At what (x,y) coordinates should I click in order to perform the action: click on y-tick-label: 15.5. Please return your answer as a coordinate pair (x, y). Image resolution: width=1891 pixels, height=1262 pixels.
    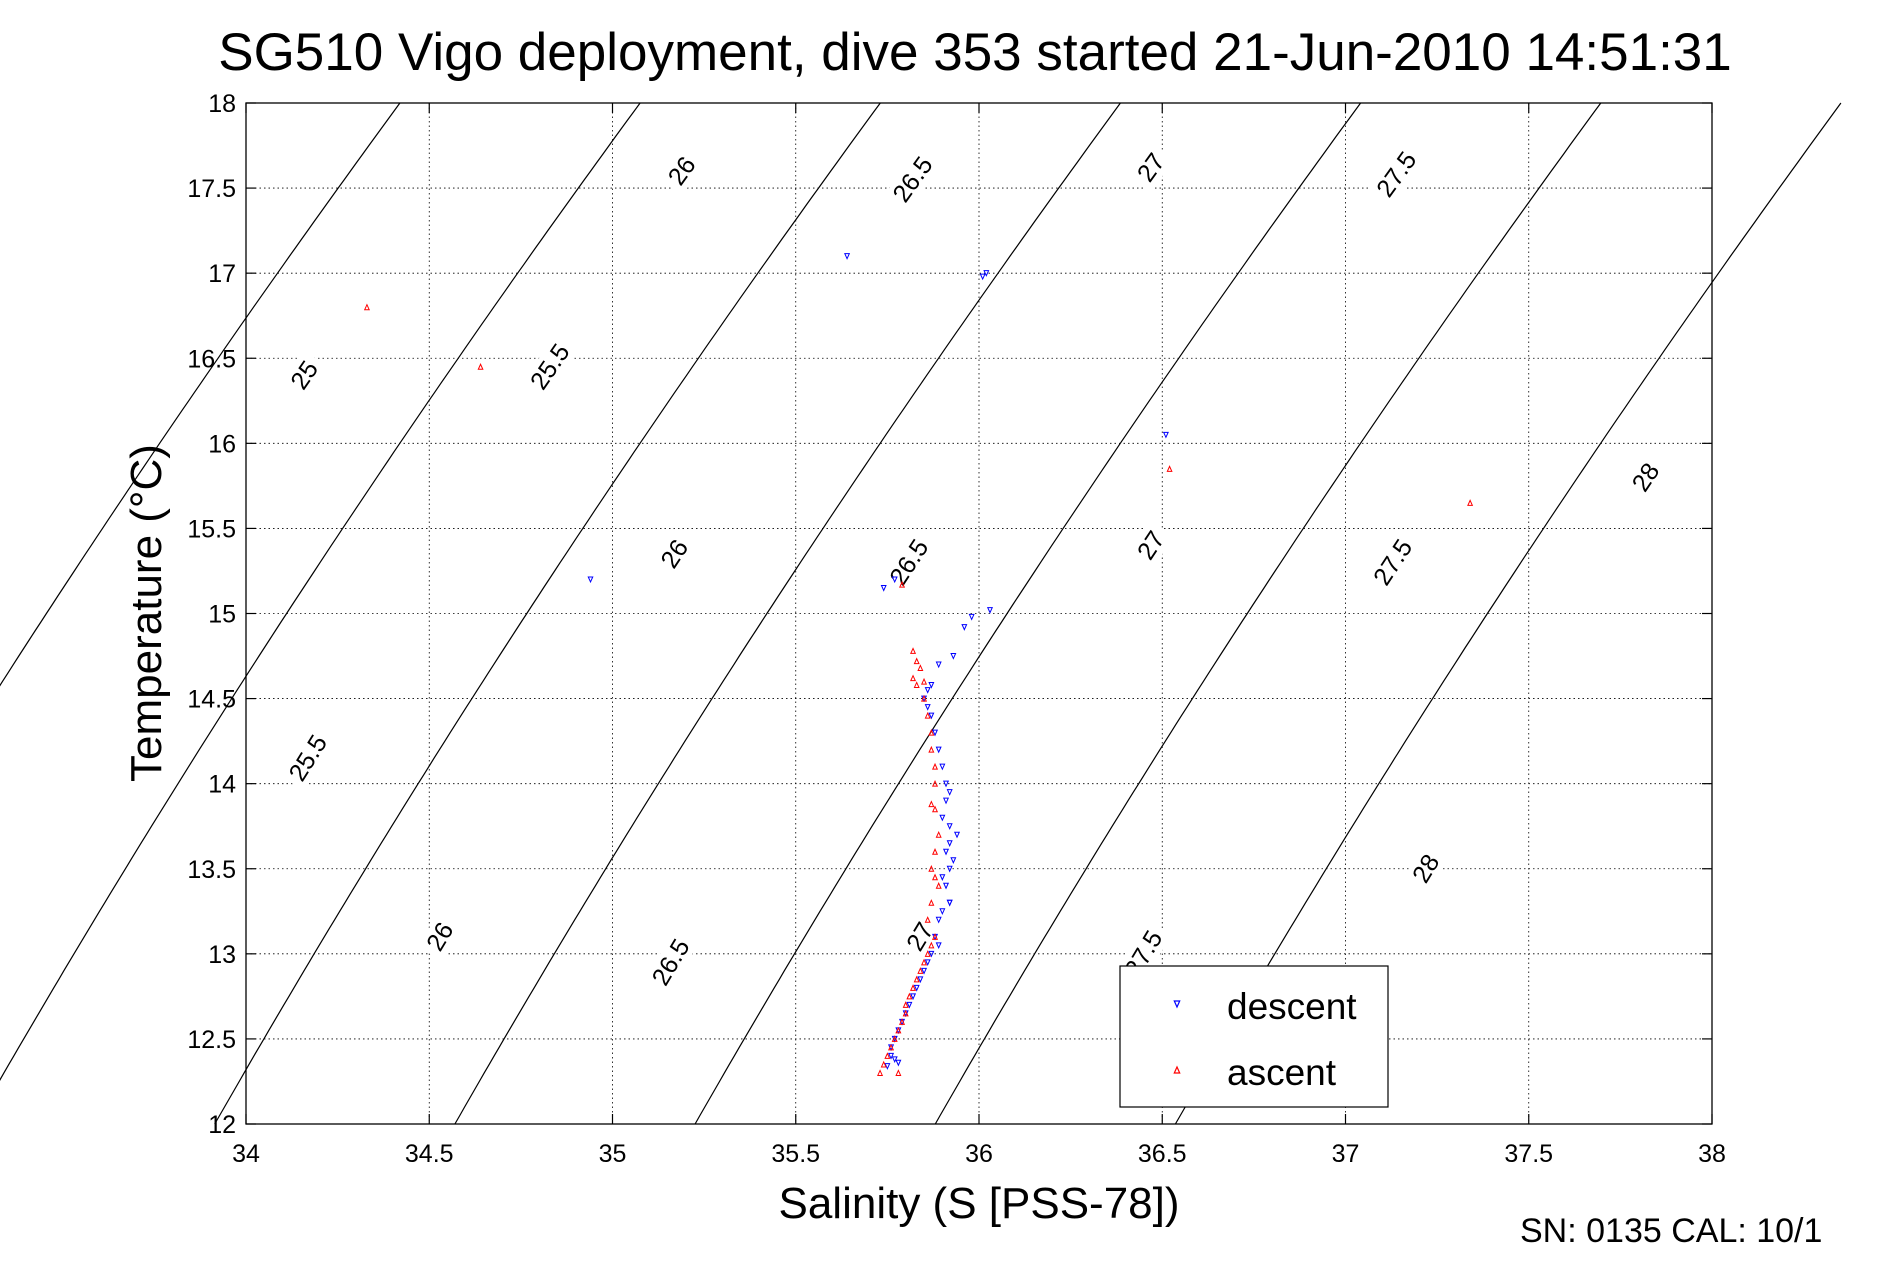
    Looking at the image, I should click on (211, 529).